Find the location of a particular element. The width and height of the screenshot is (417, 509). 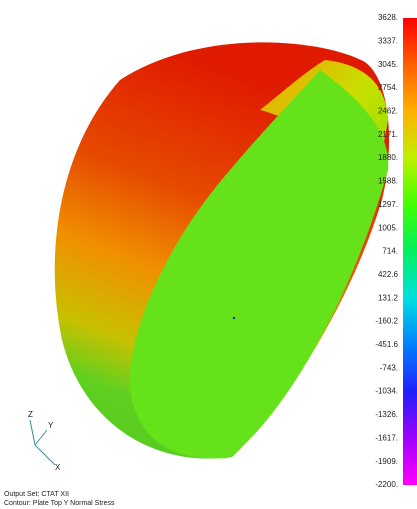

legend-label: -2200. is located at coordinates (386, 484).